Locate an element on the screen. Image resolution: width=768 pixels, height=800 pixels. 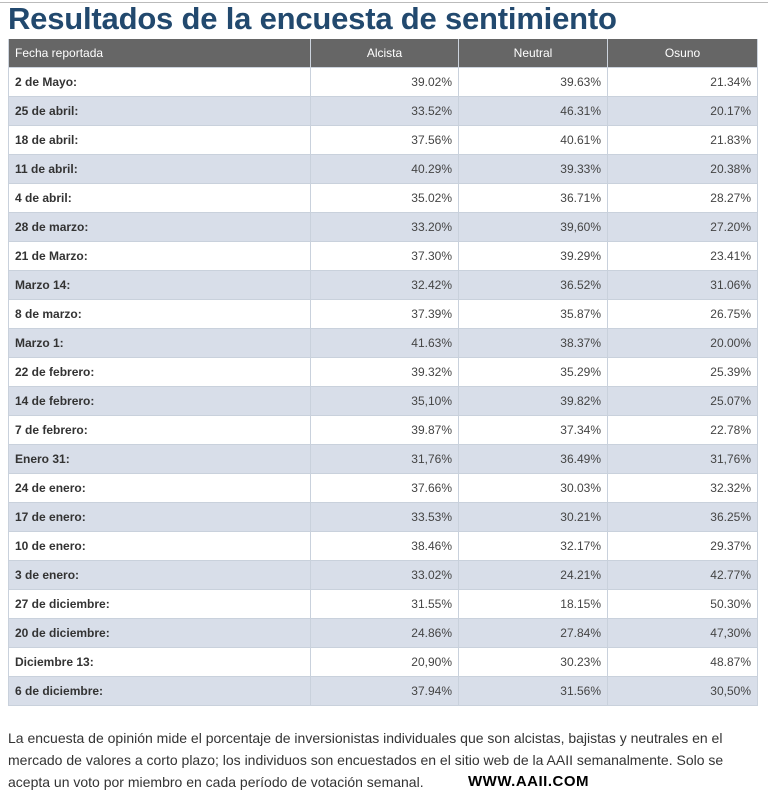
date-cell: 8 de marzo: is located at coordinates (159, 314).